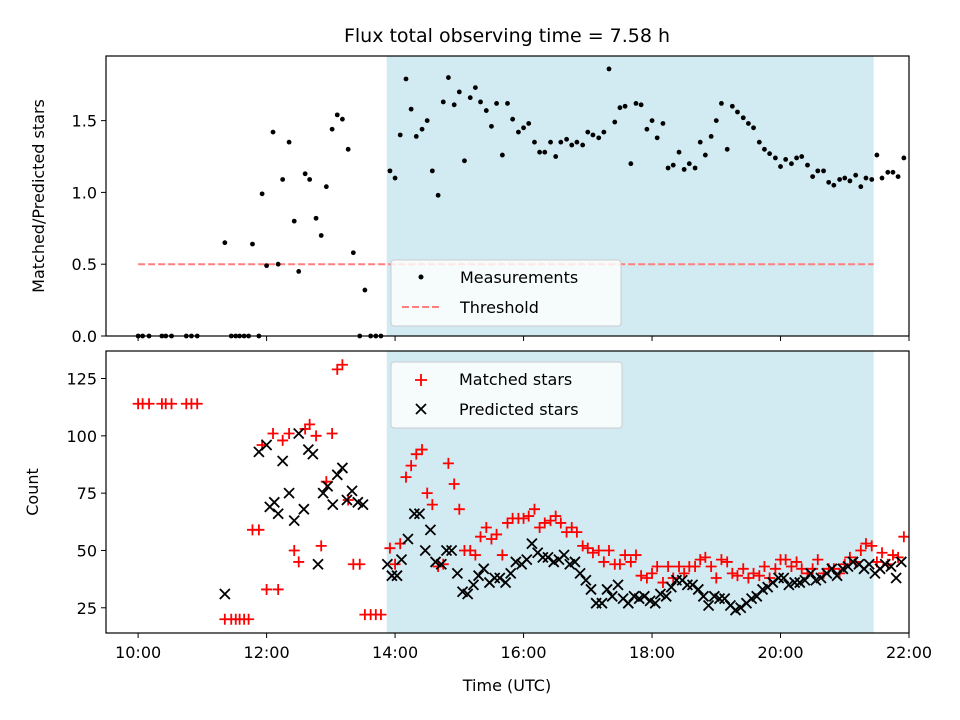  I want to click on x-tick-label: 14:00, so click(395, 652).